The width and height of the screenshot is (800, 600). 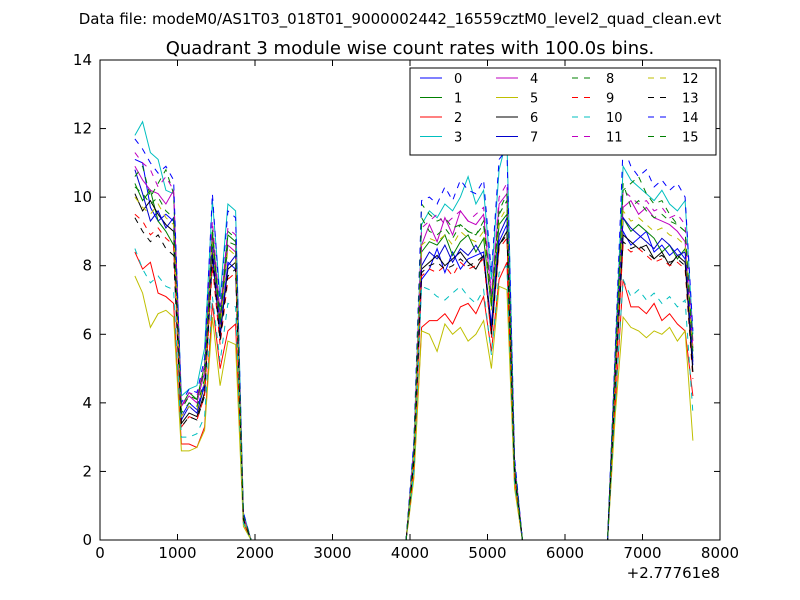 I want to click on y-tick-label: 8, so click(x=87, y=266).